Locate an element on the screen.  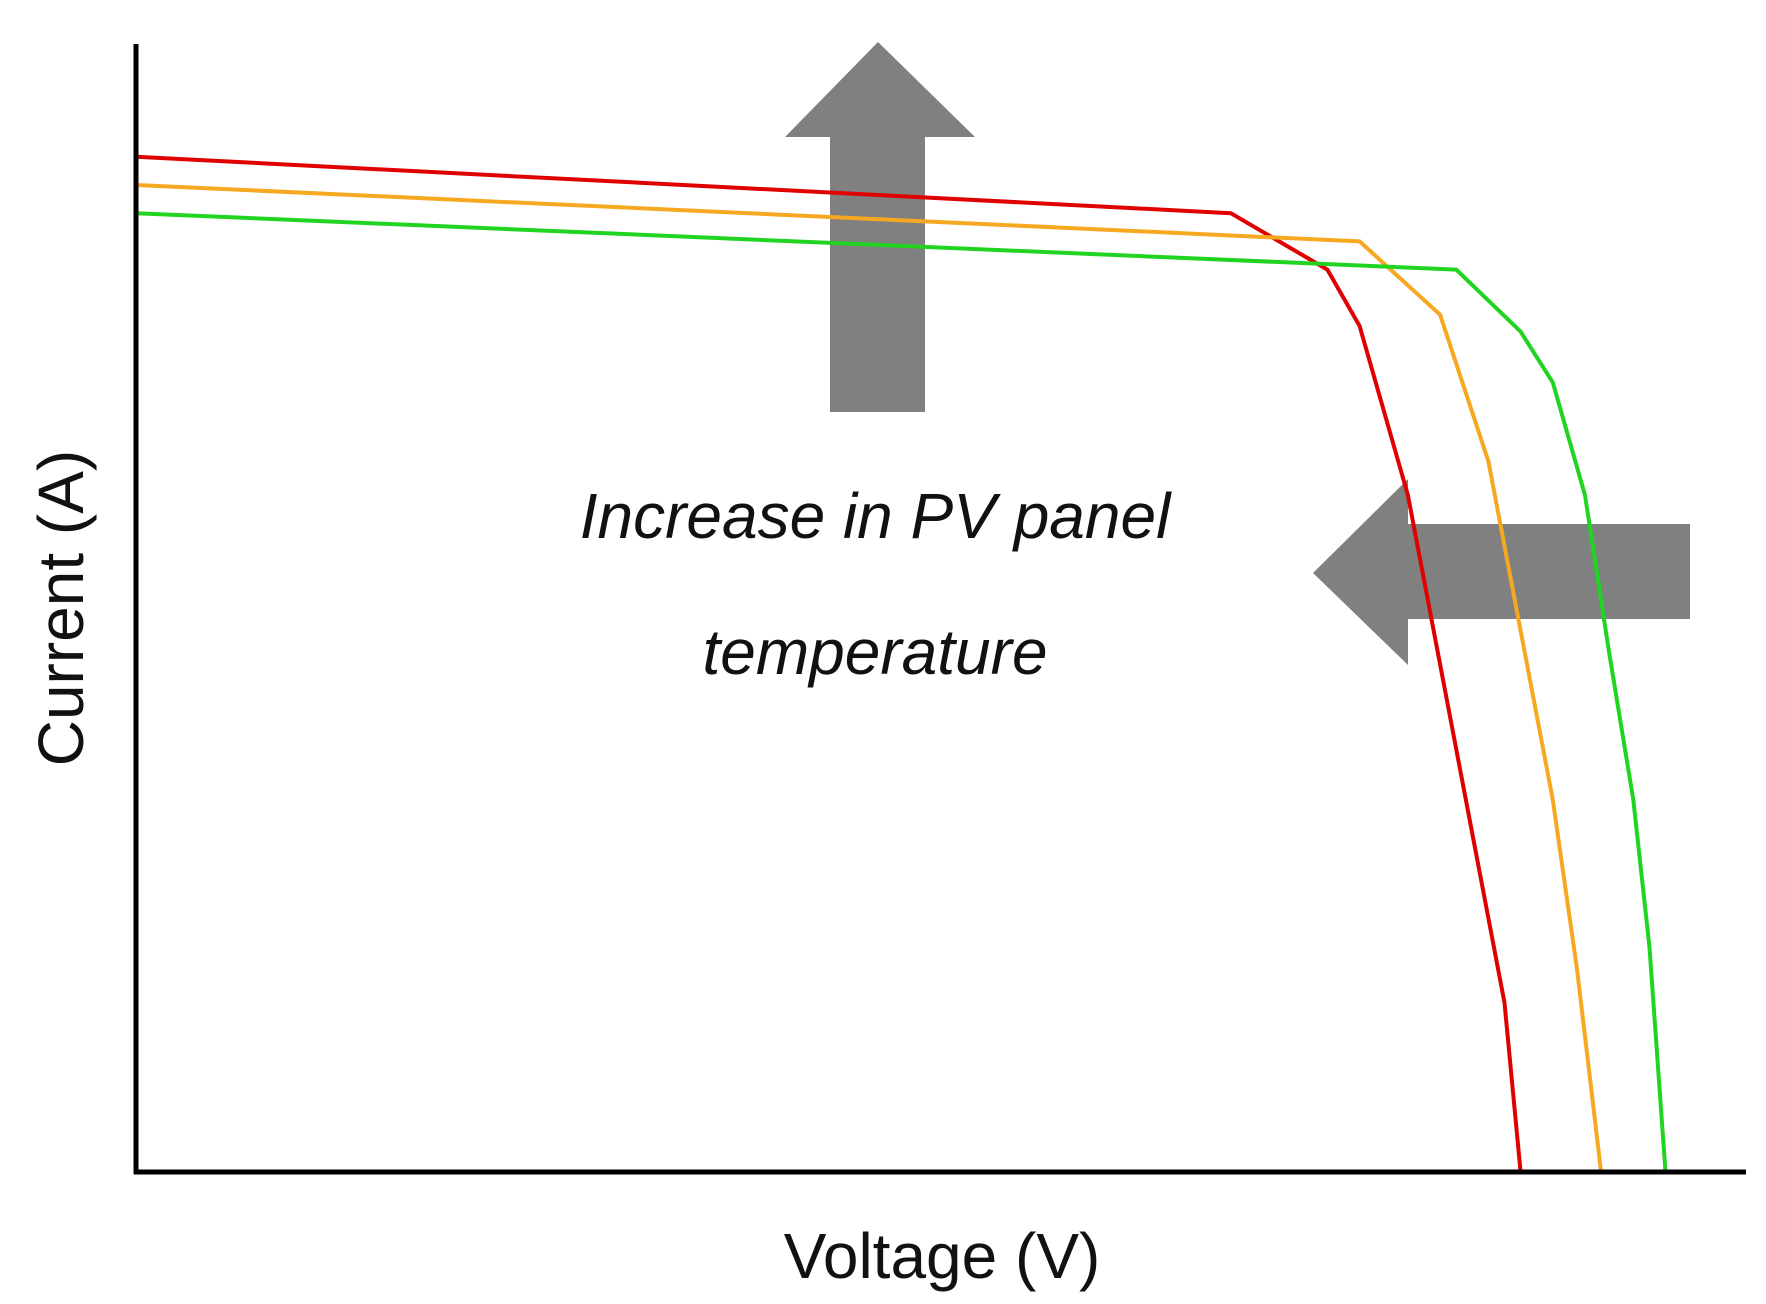
current-increase-arrow is located at coordinates (880, 227).